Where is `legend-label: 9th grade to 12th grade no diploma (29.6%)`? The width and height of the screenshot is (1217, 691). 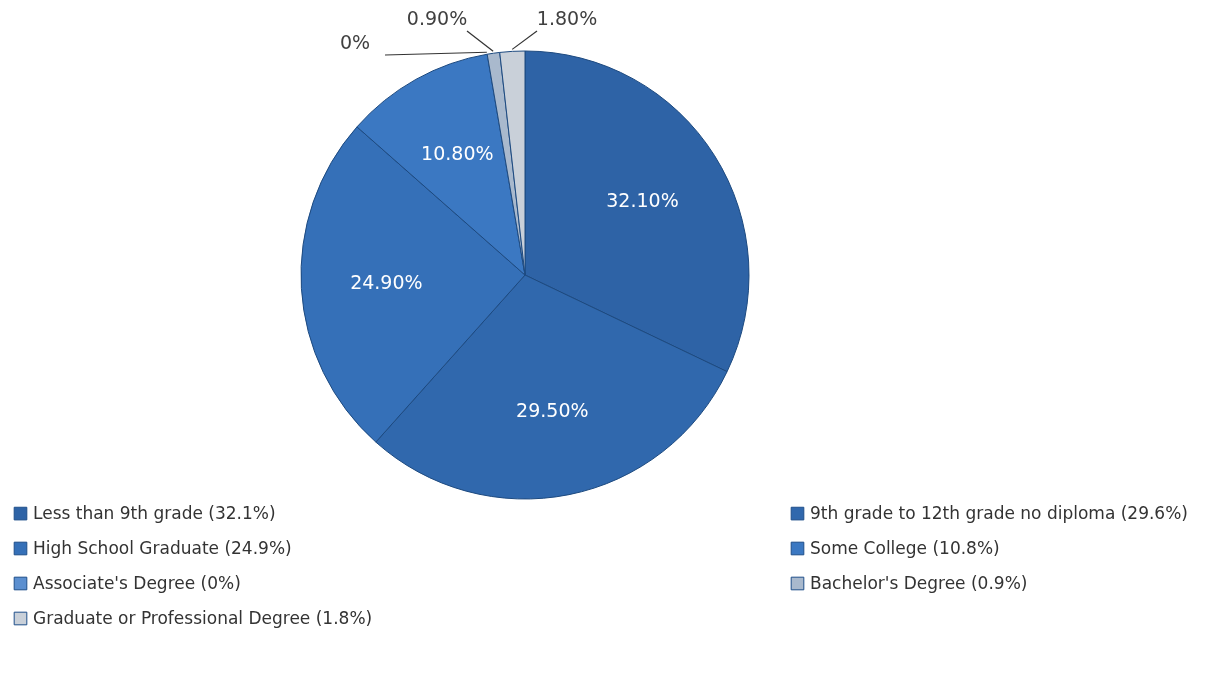 legend-label: 9th grade to 12th grade no diploma (29.6%) is located at coordinates (999, 512).